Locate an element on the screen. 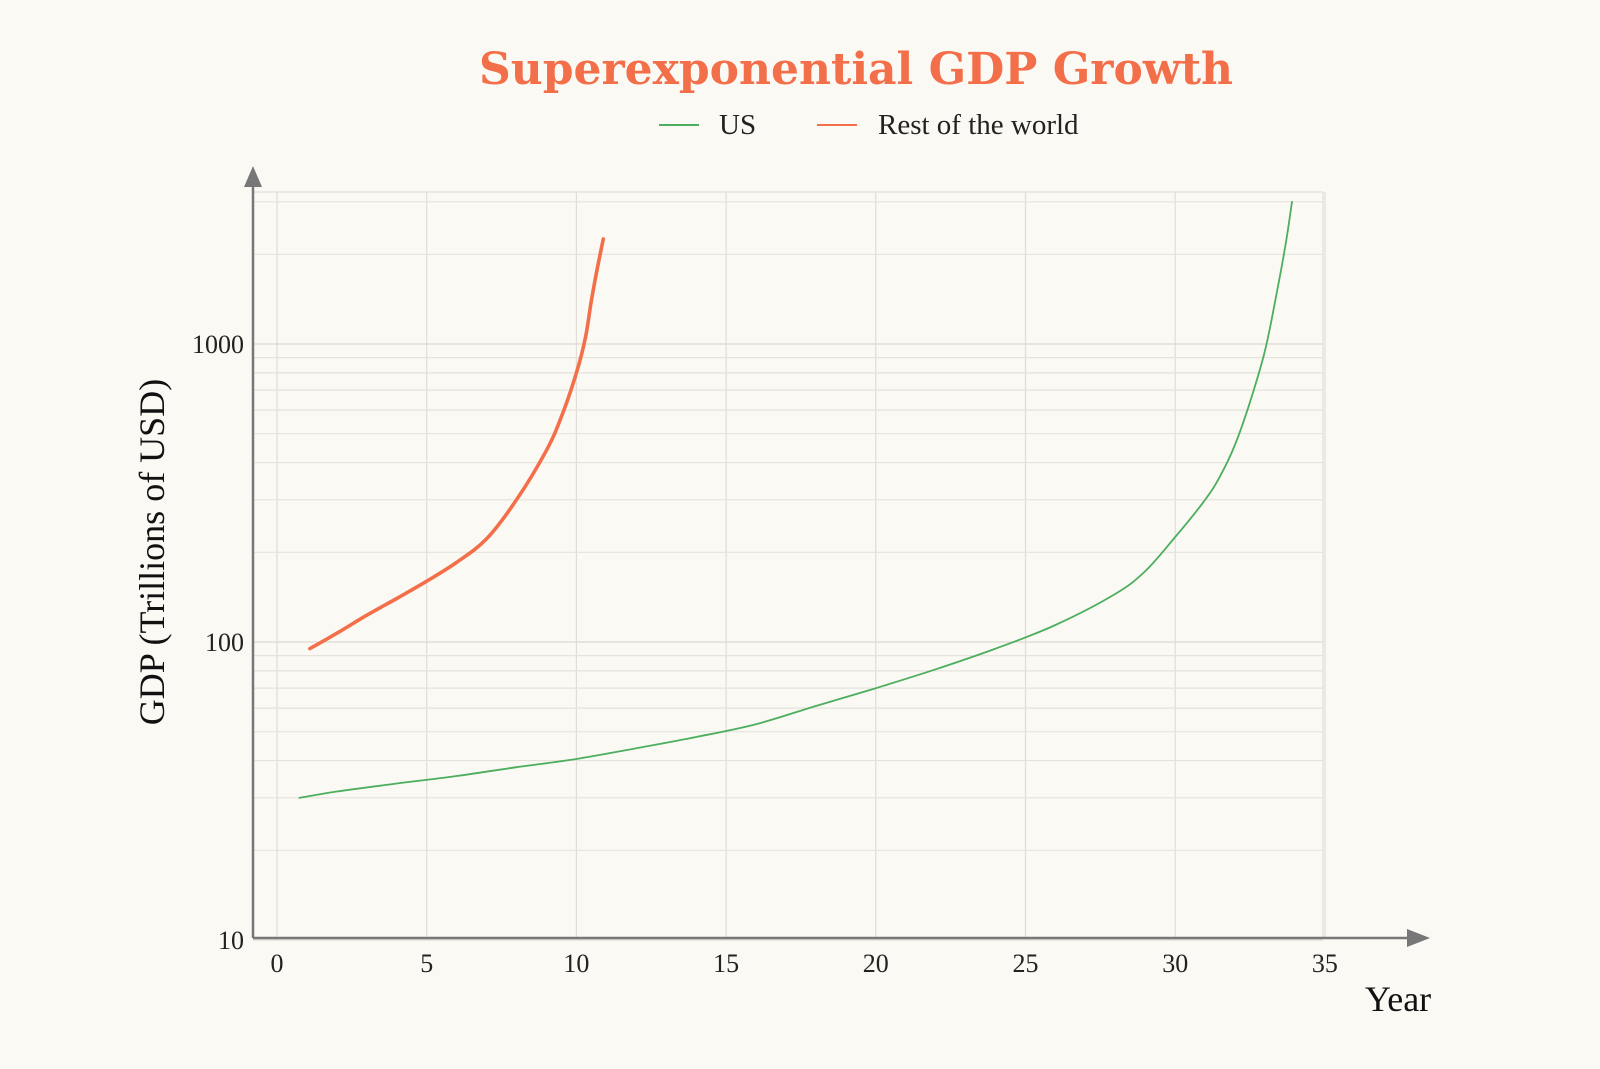 This screenshot has width=1600, height=1069. y-axis-arrow-icon is located at coordinates (253, 176).